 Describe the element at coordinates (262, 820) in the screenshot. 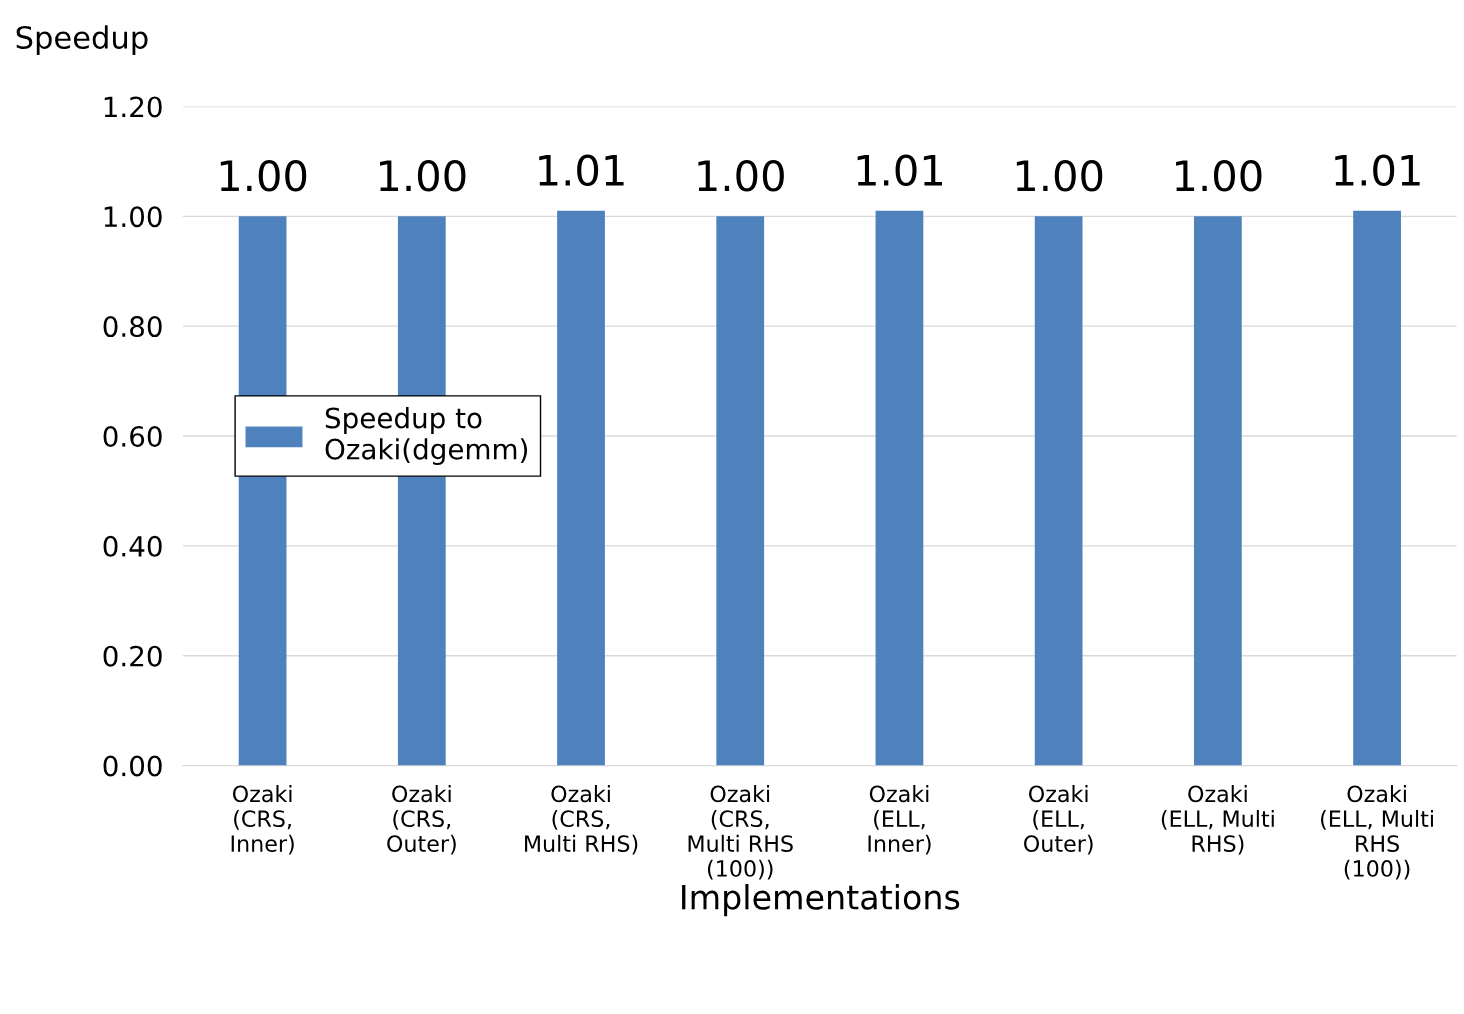

I see `x-tick-label: Ozaki (CRS, Inner)` at that location.